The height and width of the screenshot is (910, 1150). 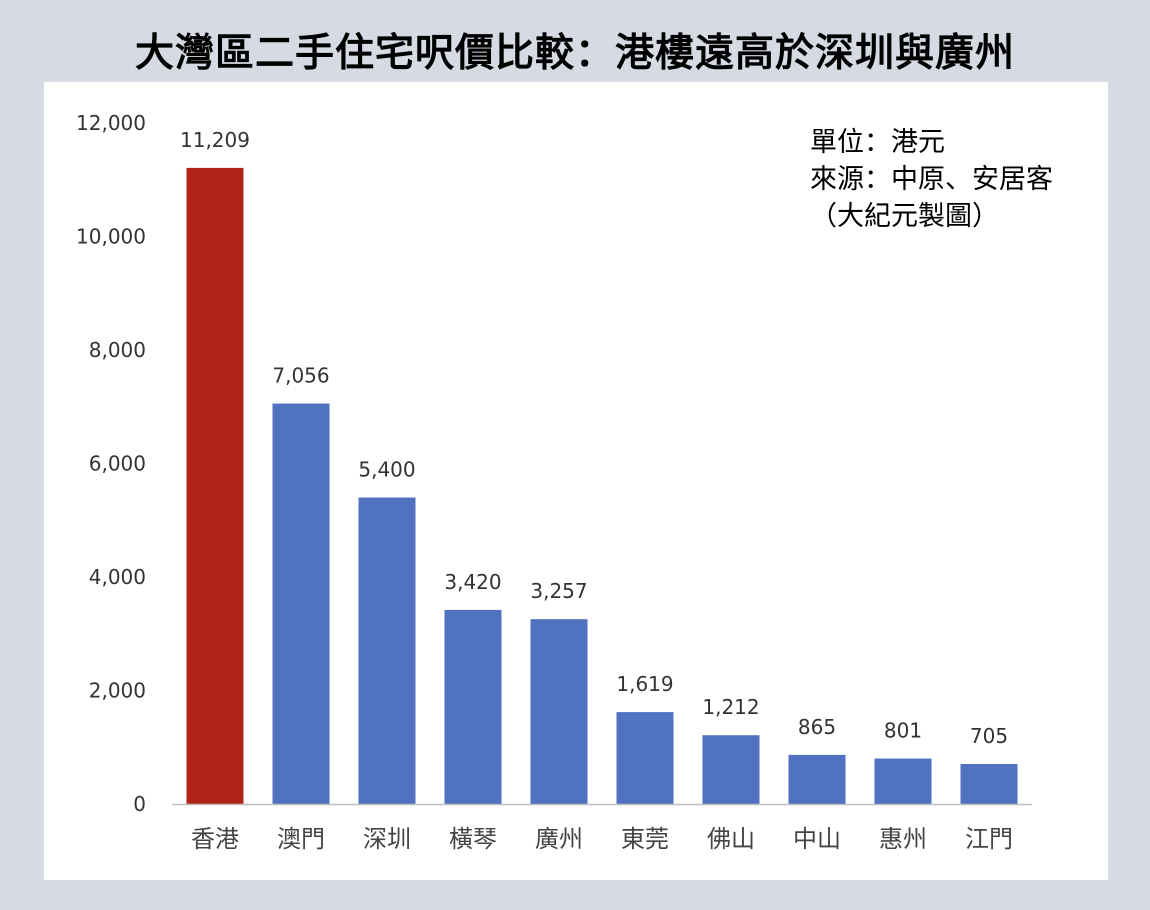 I want to click on chart-notes: 單位：港元 來源：中原、安居客 （大紀元製圖）, so click(x=931, y=179).